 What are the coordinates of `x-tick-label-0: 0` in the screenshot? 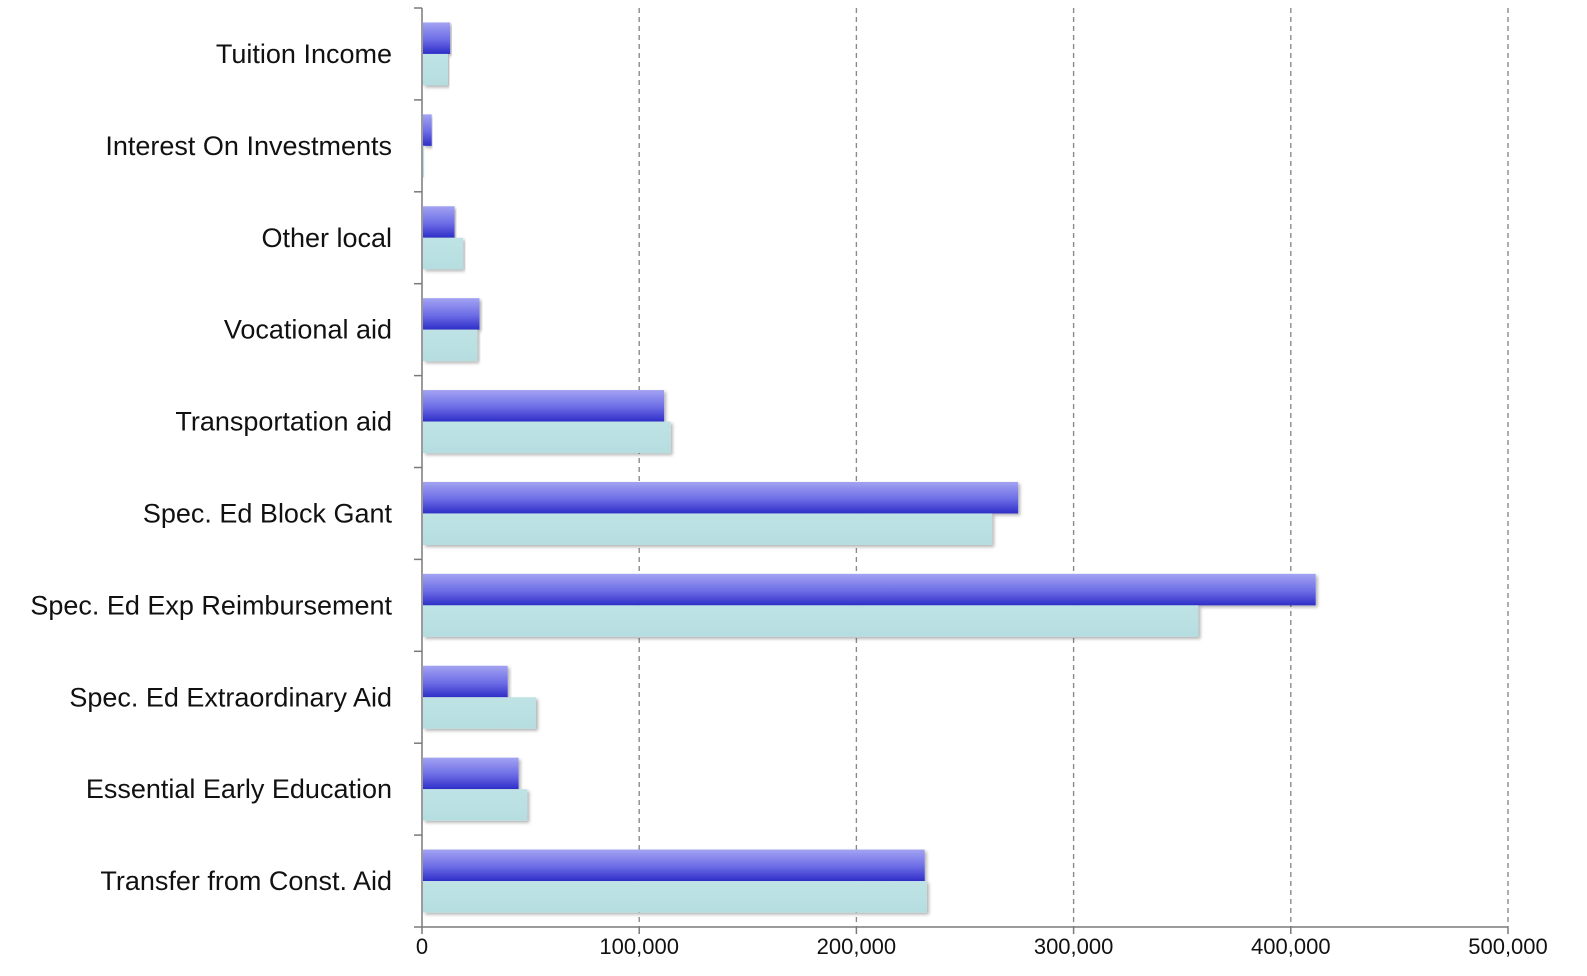 It's located at (422, 946).